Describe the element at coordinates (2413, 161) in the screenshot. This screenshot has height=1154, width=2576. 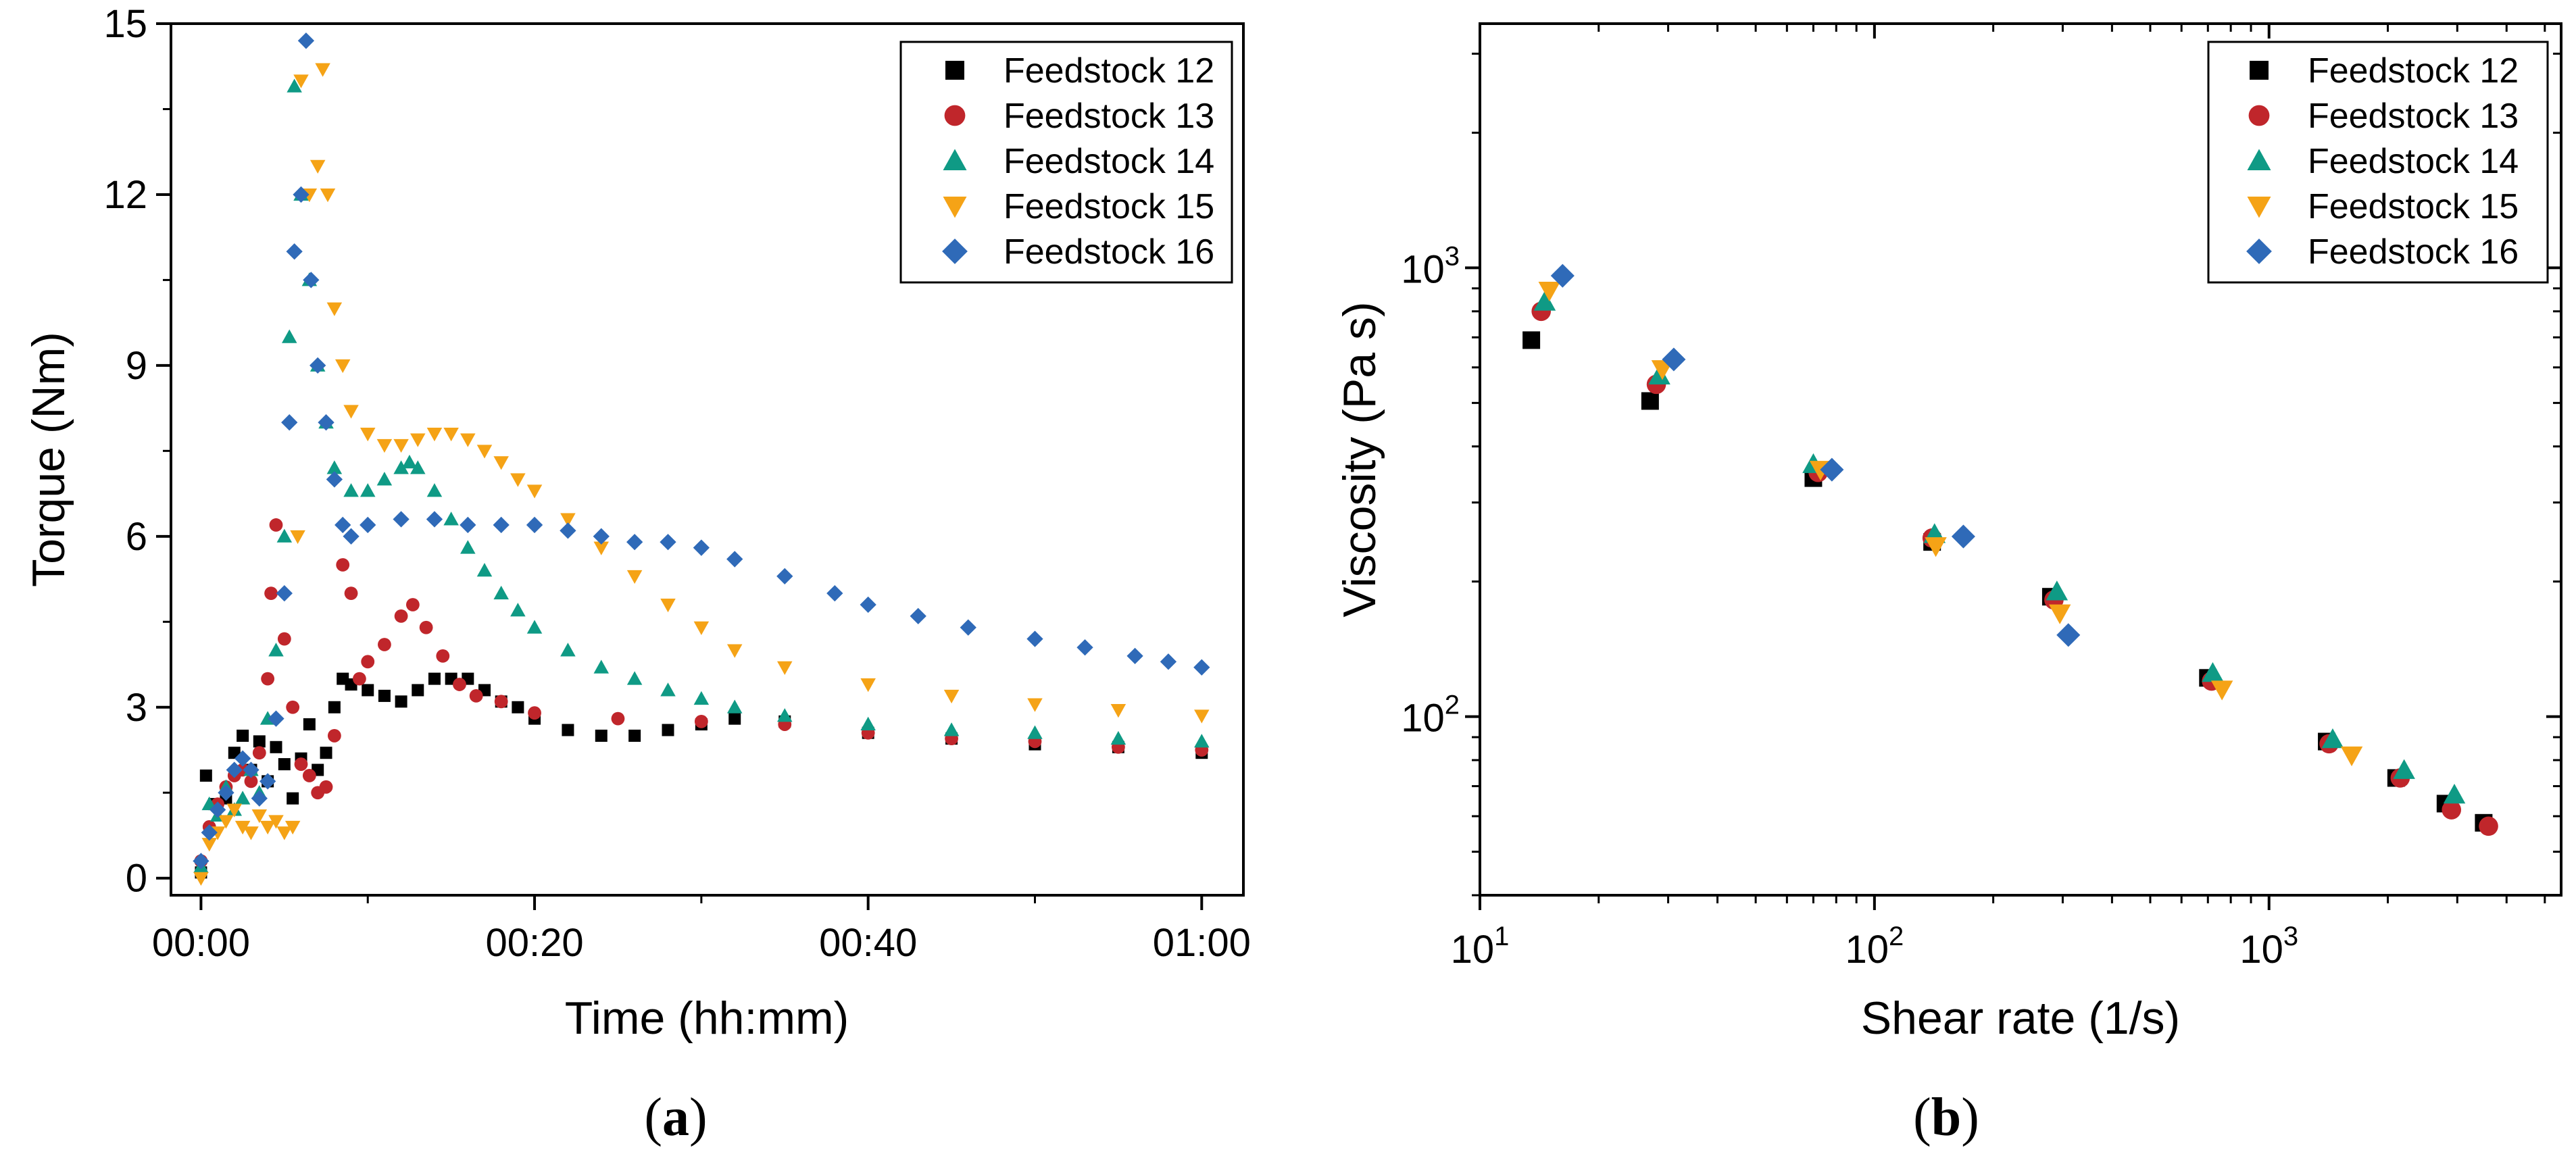
I see `panel-b-legend-label: Feedstock 14` at that location.